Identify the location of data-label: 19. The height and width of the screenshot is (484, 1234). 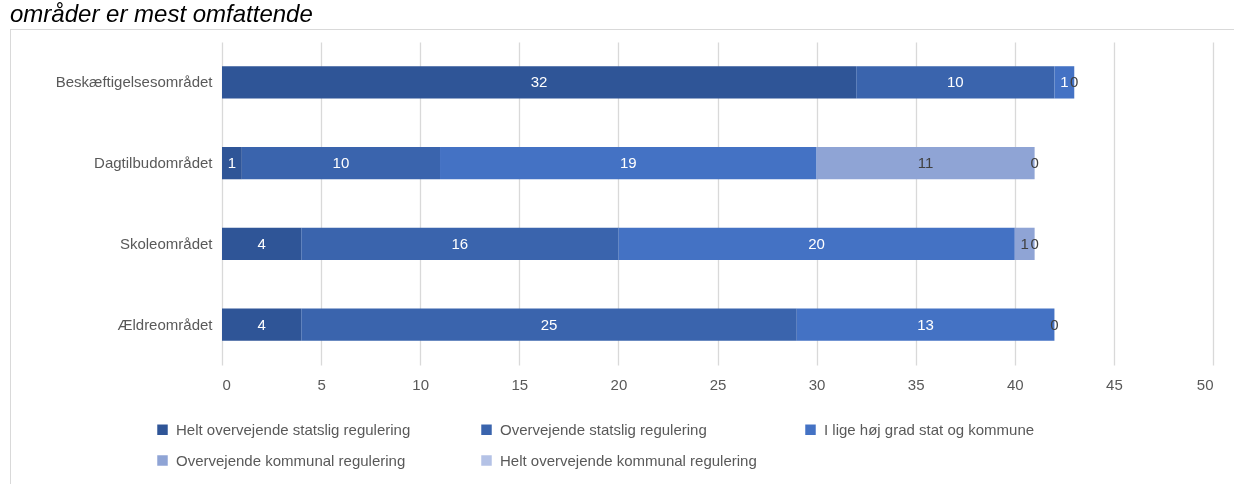
(628, 163).